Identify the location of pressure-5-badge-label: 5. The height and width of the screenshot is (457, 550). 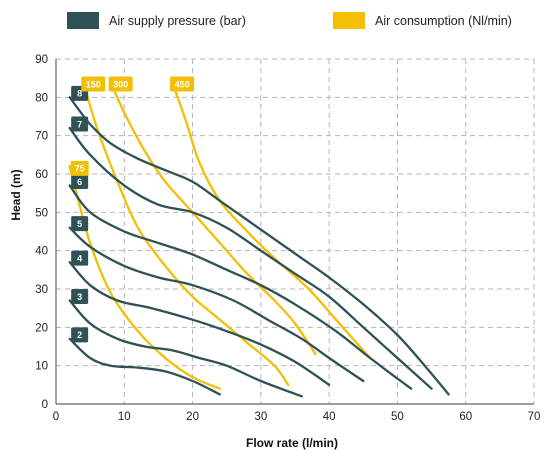
(79, 224).